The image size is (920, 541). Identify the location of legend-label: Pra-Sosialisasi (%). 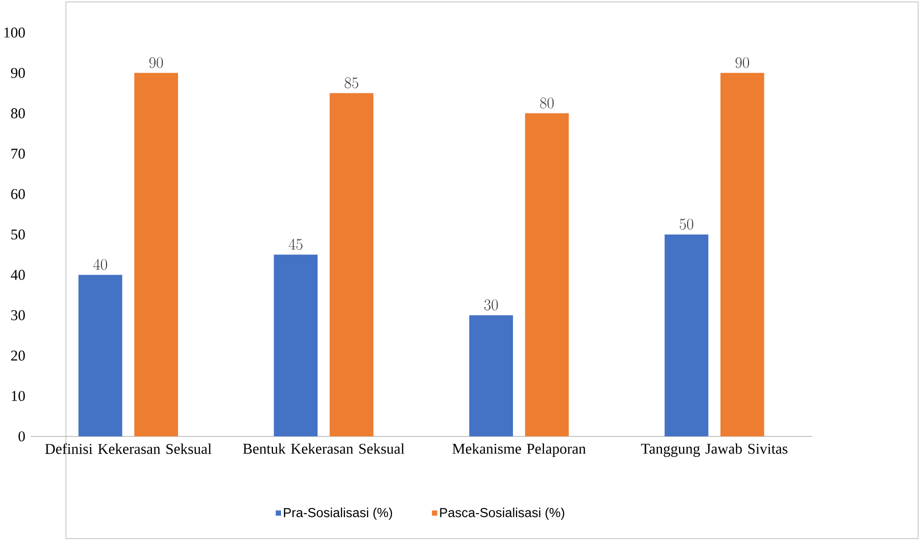
(338, 514).